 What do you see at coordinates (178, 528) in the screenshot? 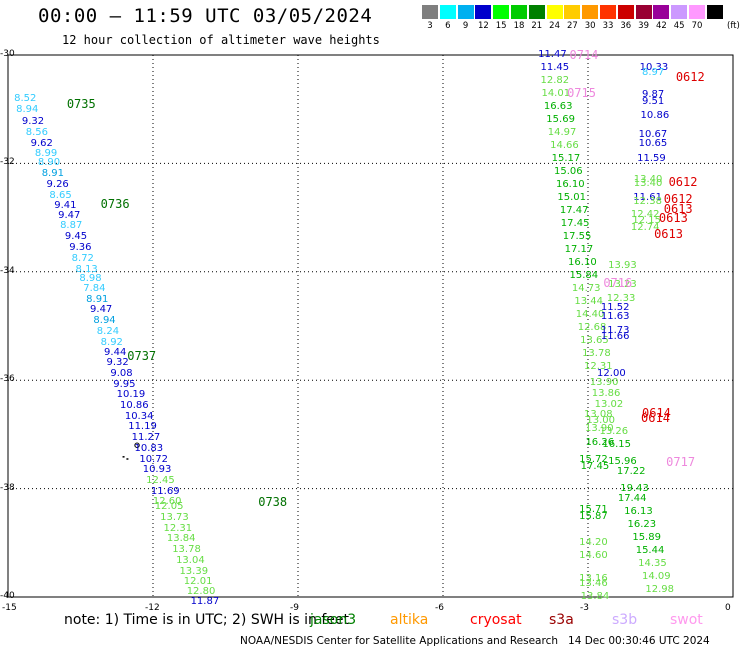
I see `wave-height-value: 12.31` at bounding box center [178, 528].